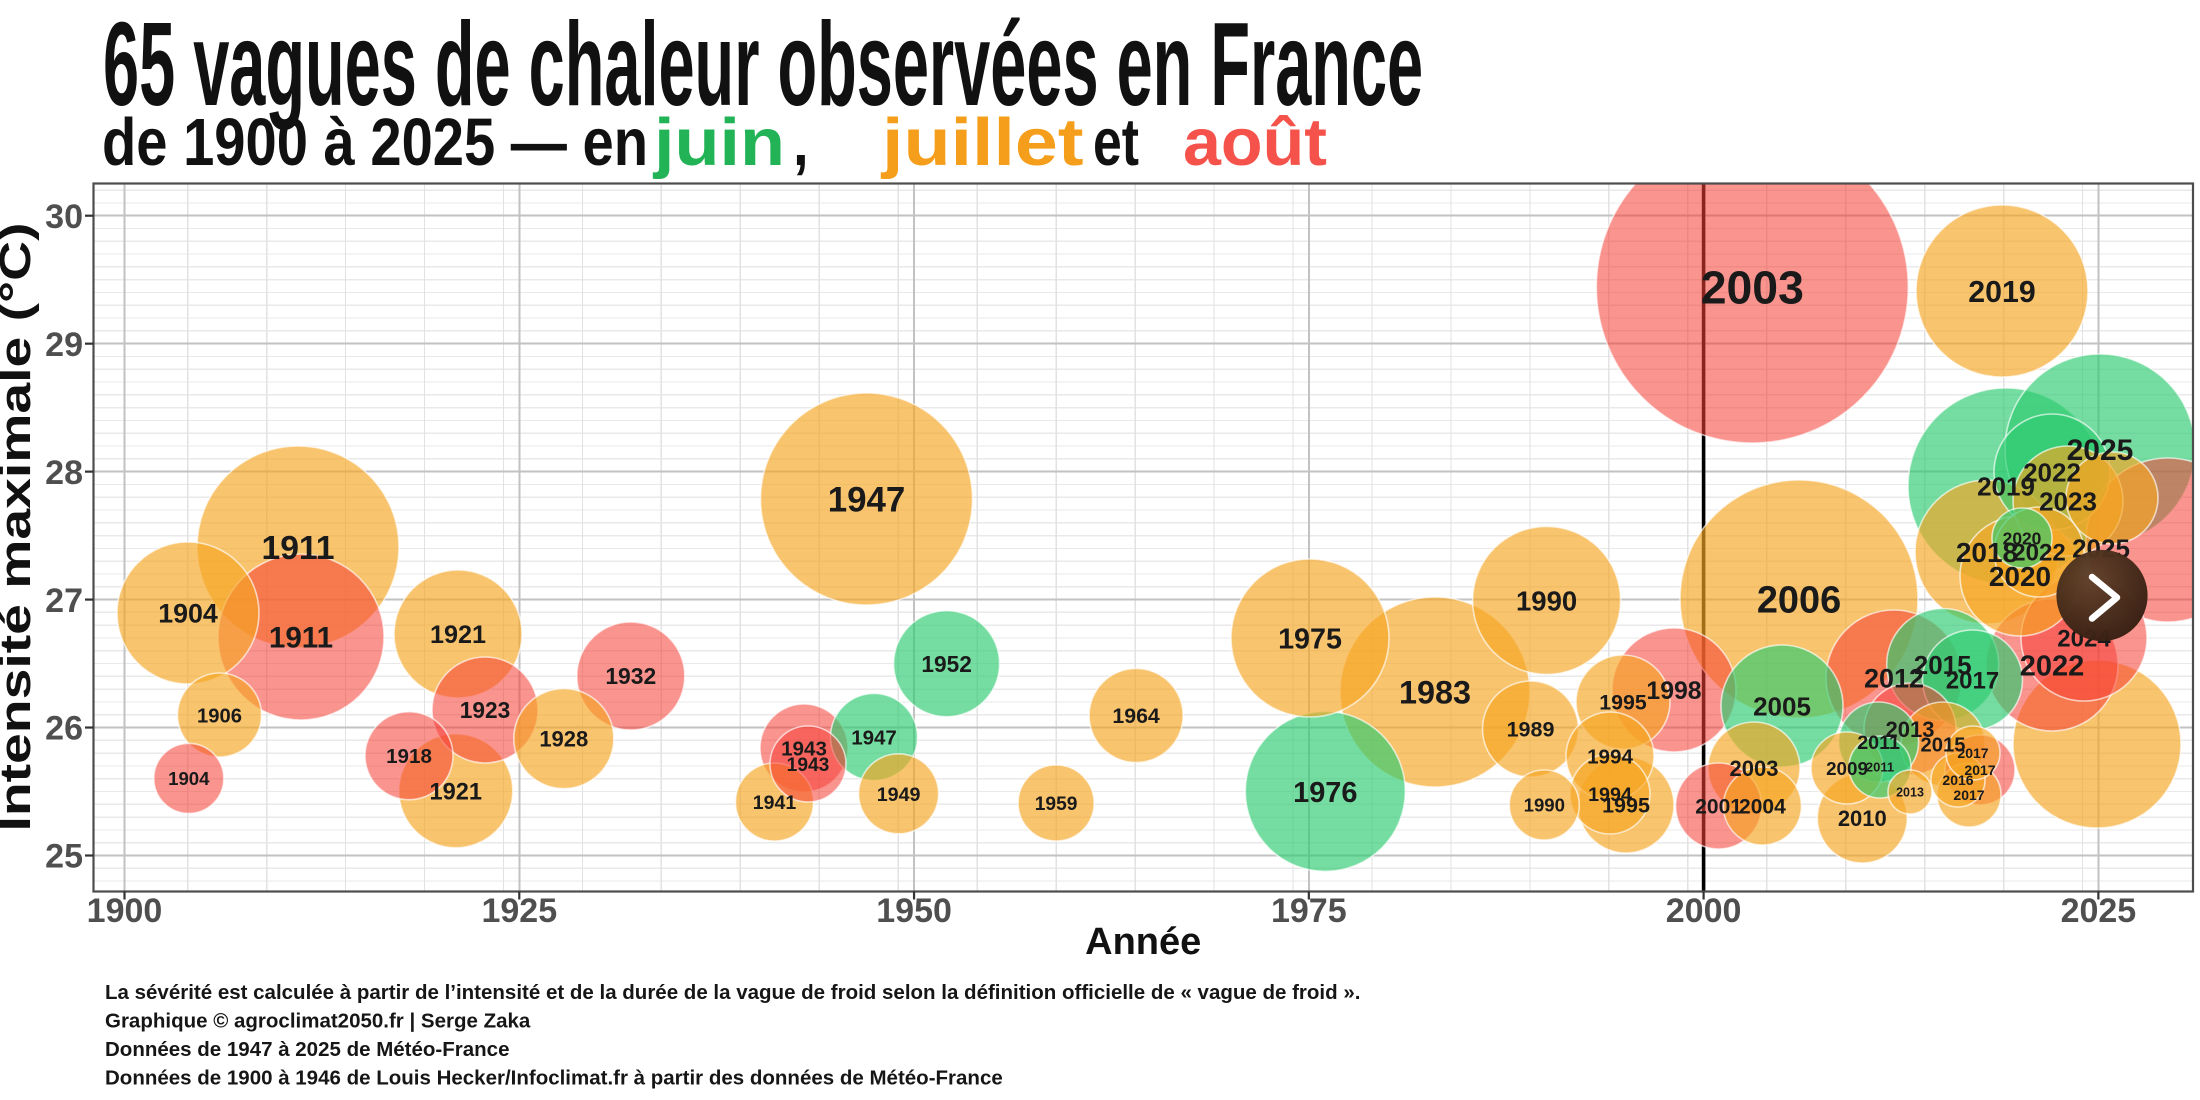 The height and width of the screenshot is (1100, 2200). Describe the element at coordinates (64, 729) in the screenshot. I see `svg-text: 26` at that location.